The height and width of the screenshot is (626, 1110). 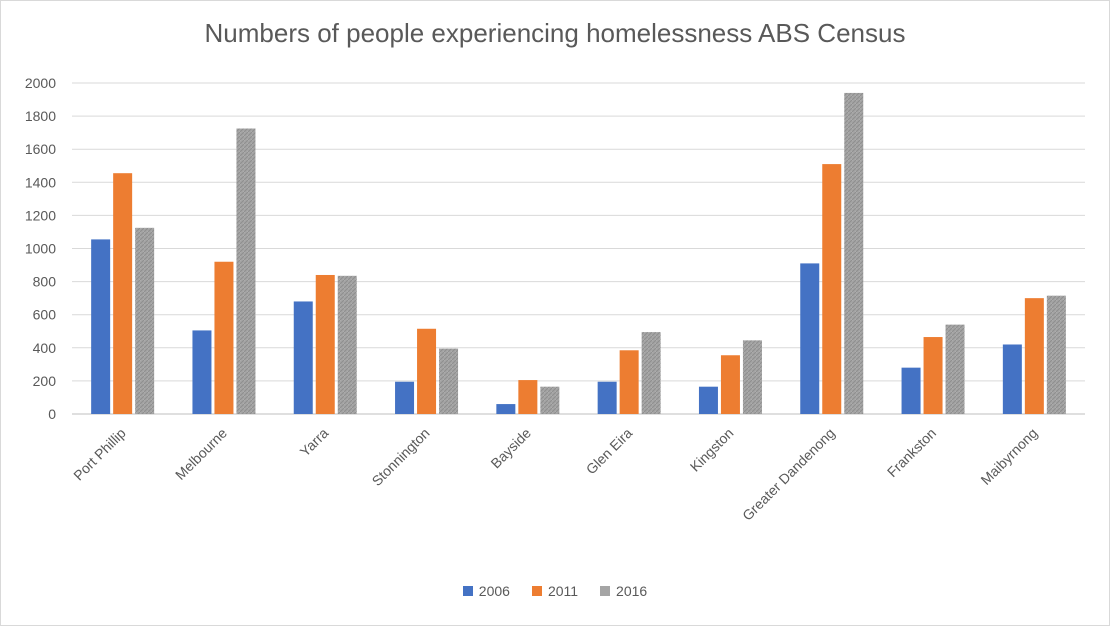 What do you see at coordinates (52, 414) in the screenshot?
I see `y-tick-label: 0` at bounding box center [52, 414].